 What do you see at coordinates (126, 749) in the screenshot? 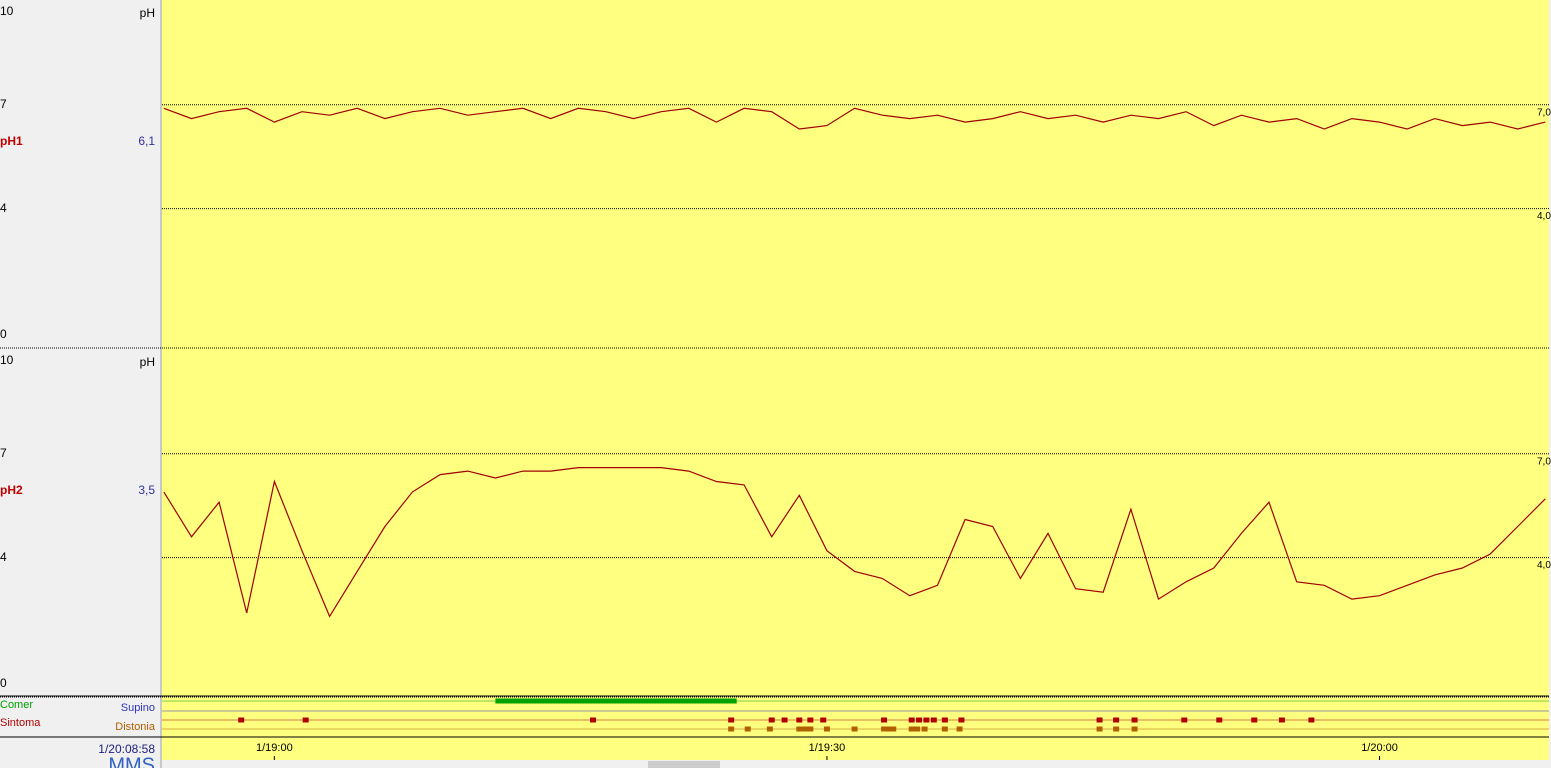
I see `timestamp: 1/20:08:58` at bounding box center [126, 749].